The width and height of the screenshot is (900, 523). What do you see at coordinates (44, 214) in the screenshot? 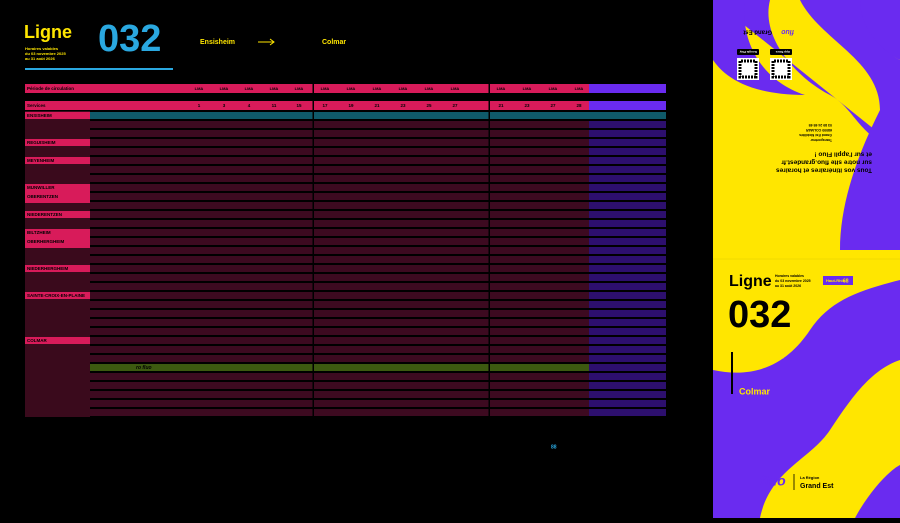
I see `stop-name: NIEDERENTZEN` at bounding box center [44, 214].